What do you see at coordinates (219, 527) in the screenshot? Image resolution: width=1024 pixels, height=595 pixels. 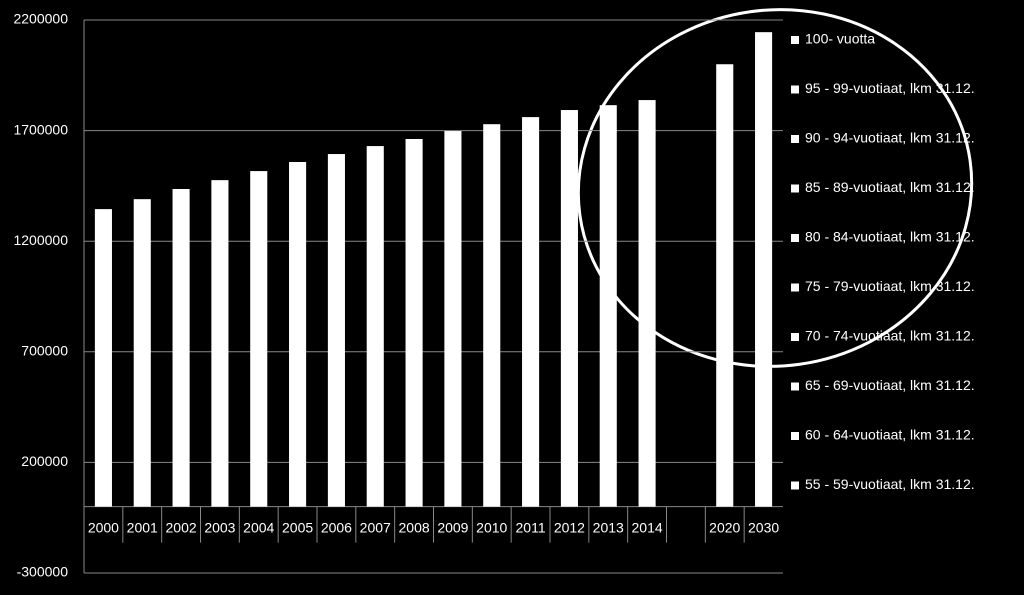 I see `x-tick-label: 2003` at bounding box center [219, 527].